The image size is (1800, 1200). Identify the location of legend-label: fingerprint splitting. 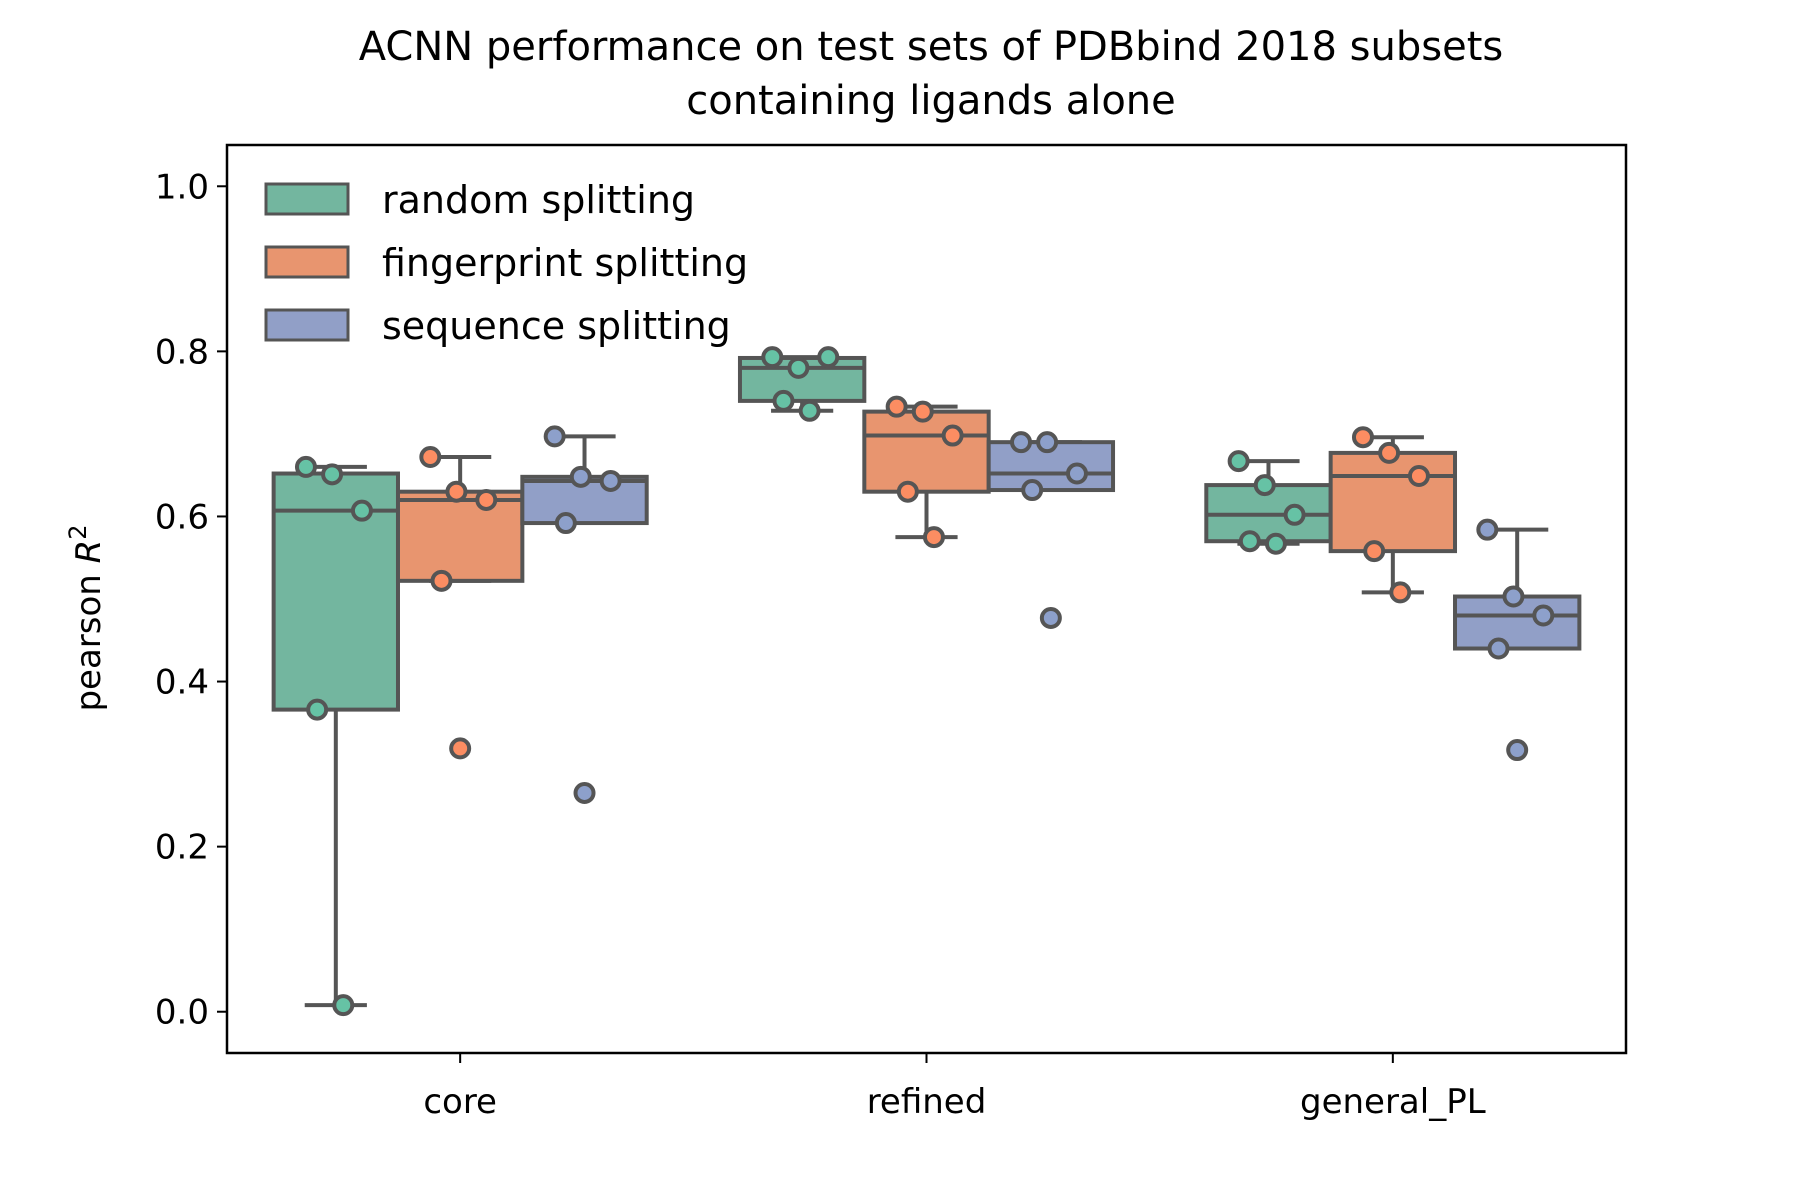
(565, 263).